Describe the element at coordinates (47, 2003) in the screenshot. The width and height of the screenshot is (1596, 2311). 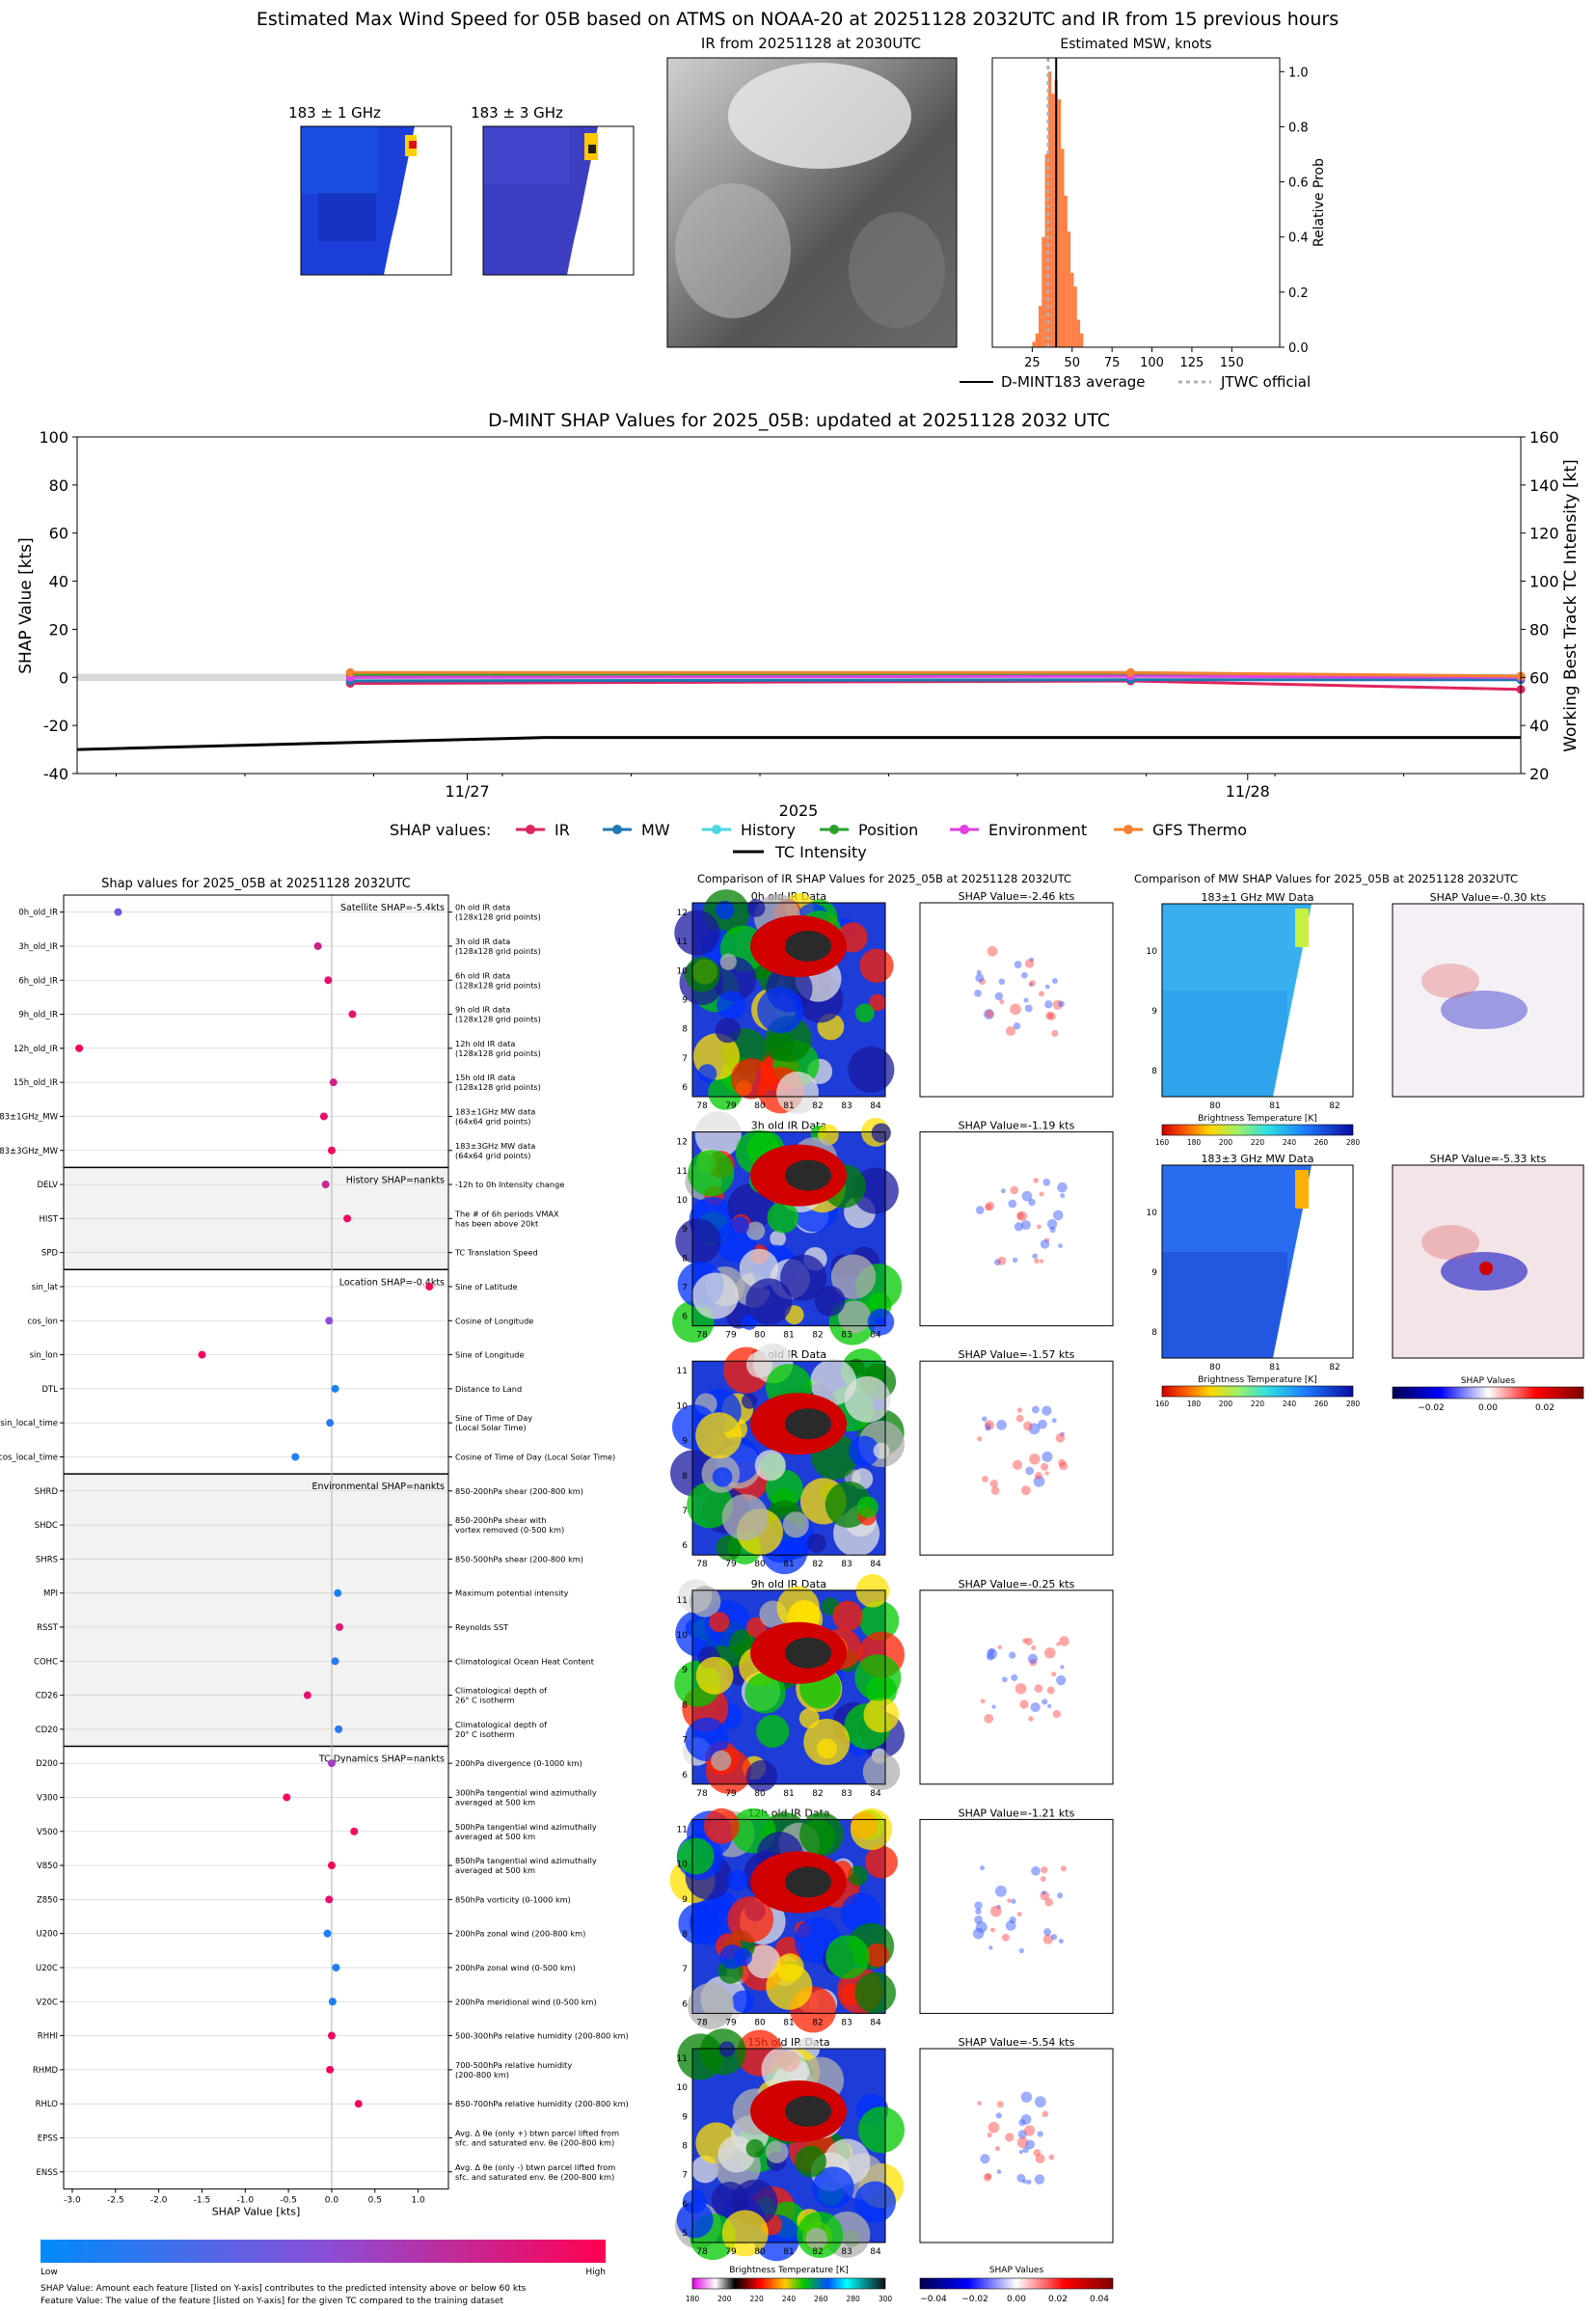
I see `feature-name: V20C` at that location.